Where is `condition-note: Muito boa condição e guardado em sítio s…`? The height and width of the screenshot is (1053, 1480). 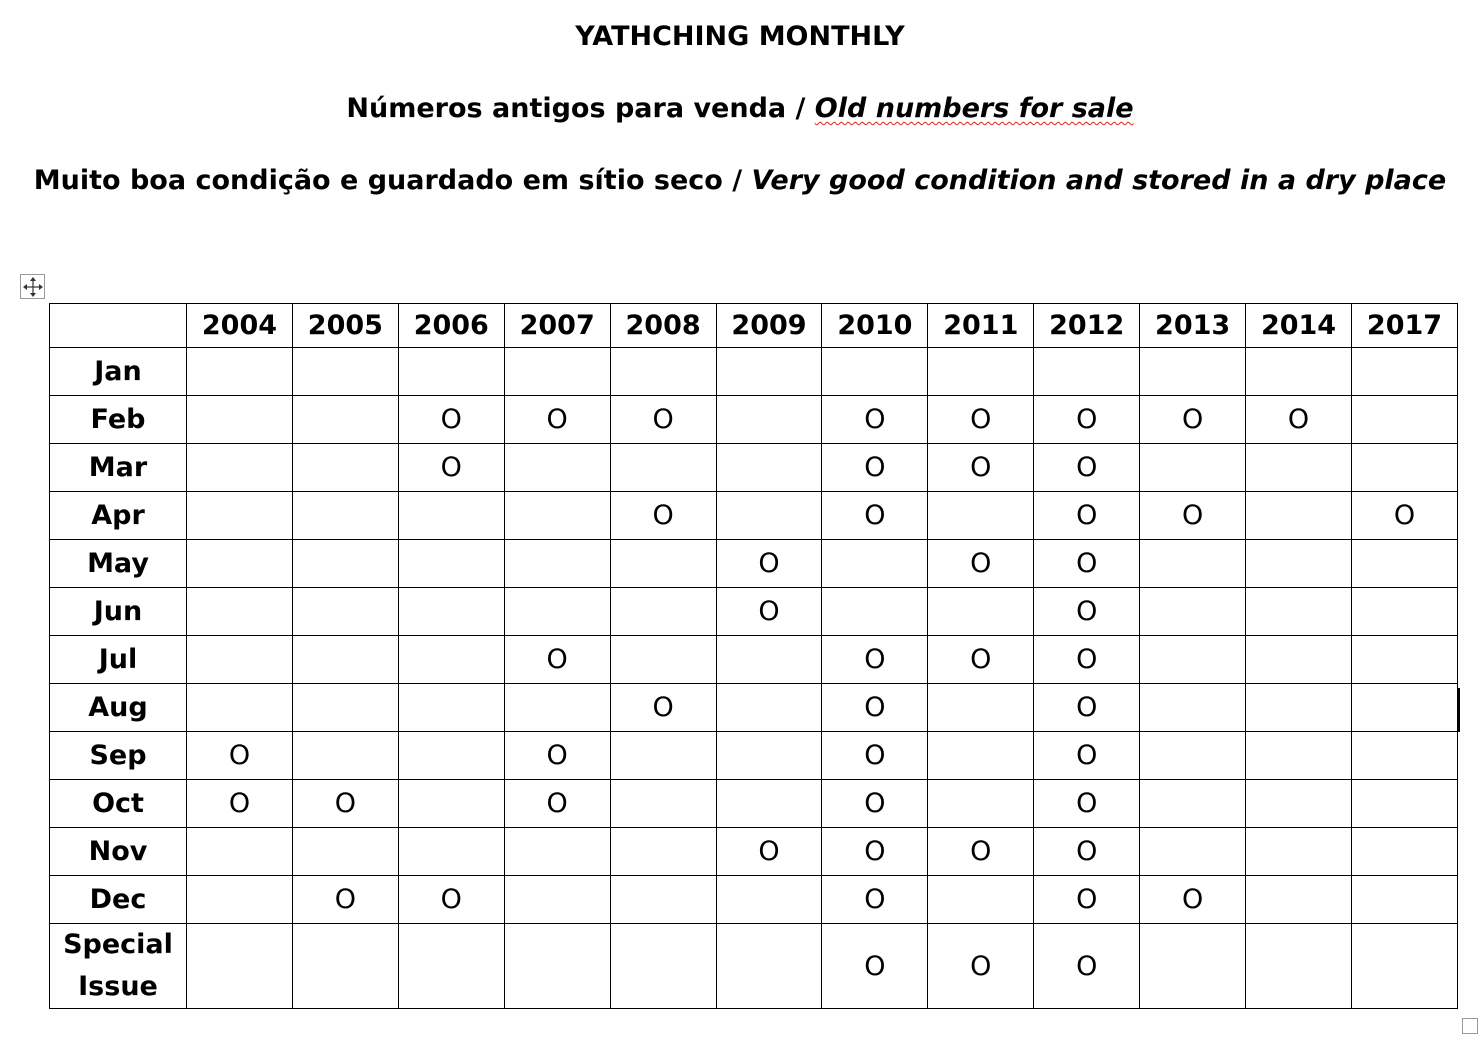
condition-note: Muito boa condição e guardado em sítio s… is located at coordinates (740, 181).